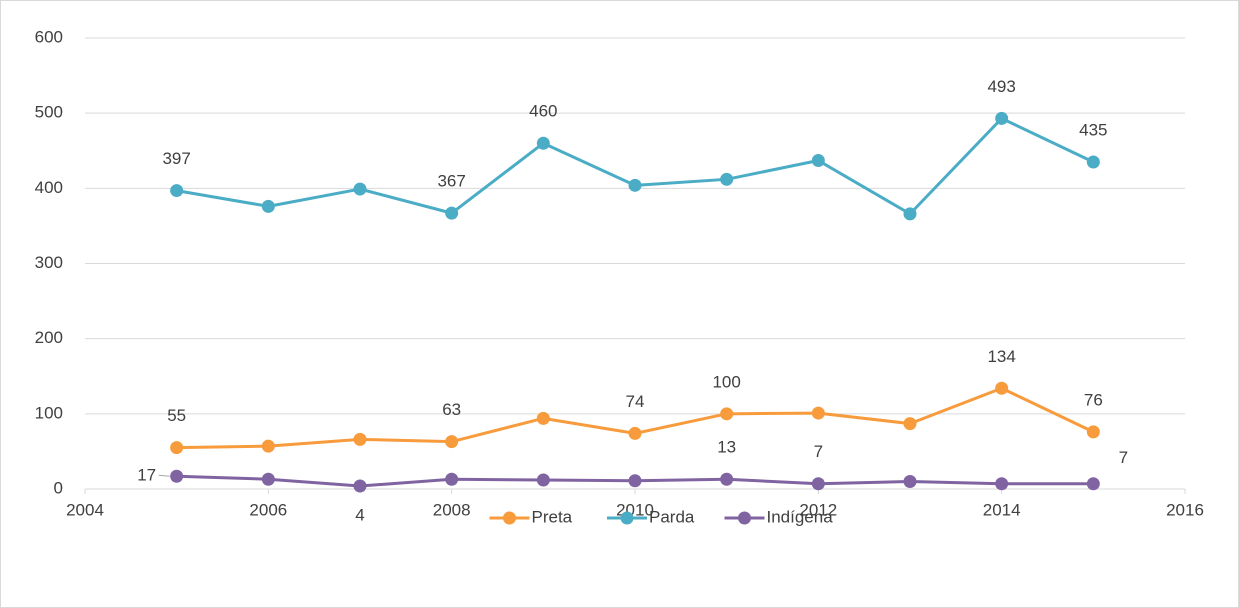 This screenshot has width=1239, height=608. Describe the element at coordinates (818, 509) in the screenshot. I see `x-tick-label: 2012` at that location.